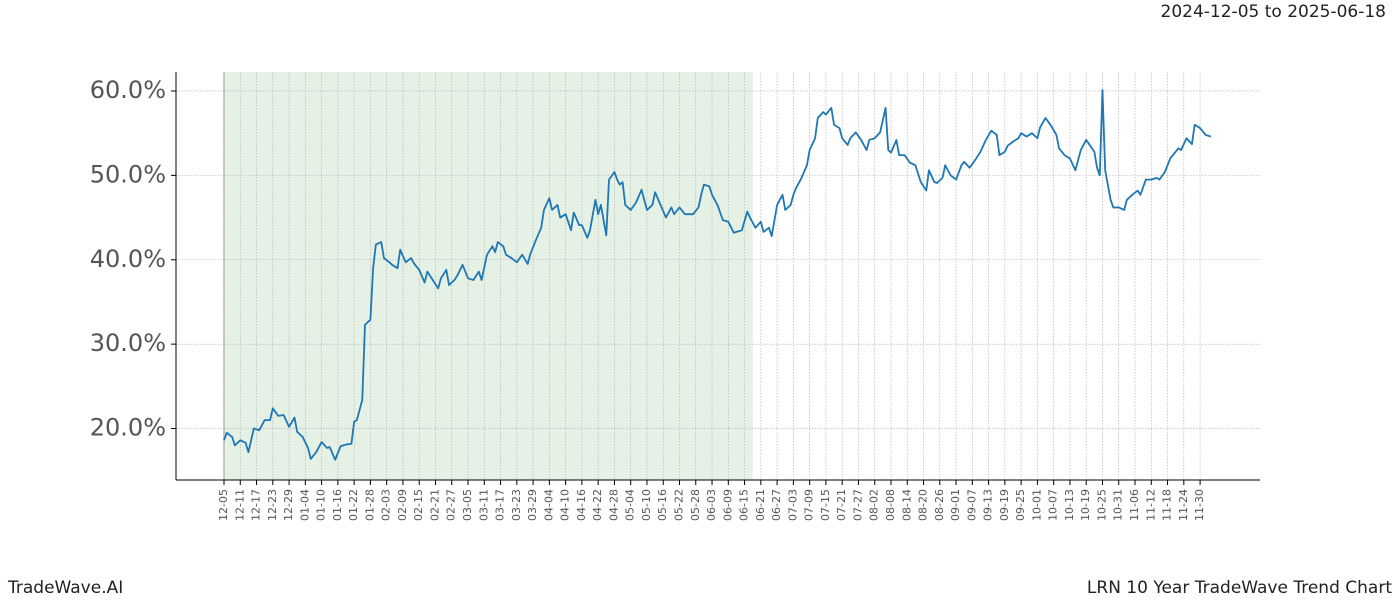 Image resolution: width=1400 pixels, height=600 pixels. I want to click on y-tick-label: 20.0%, so click(128, 428).